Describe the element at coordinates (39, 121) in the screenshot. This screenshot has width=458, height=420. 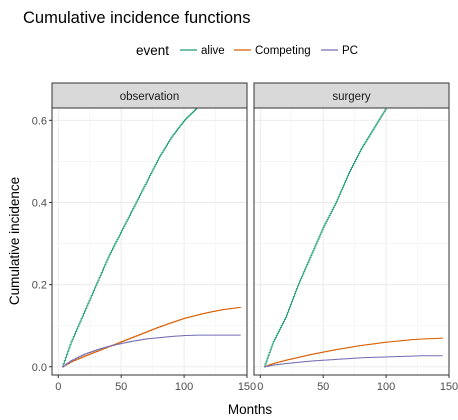
I see `y-tick-label: 0.6` at that location.